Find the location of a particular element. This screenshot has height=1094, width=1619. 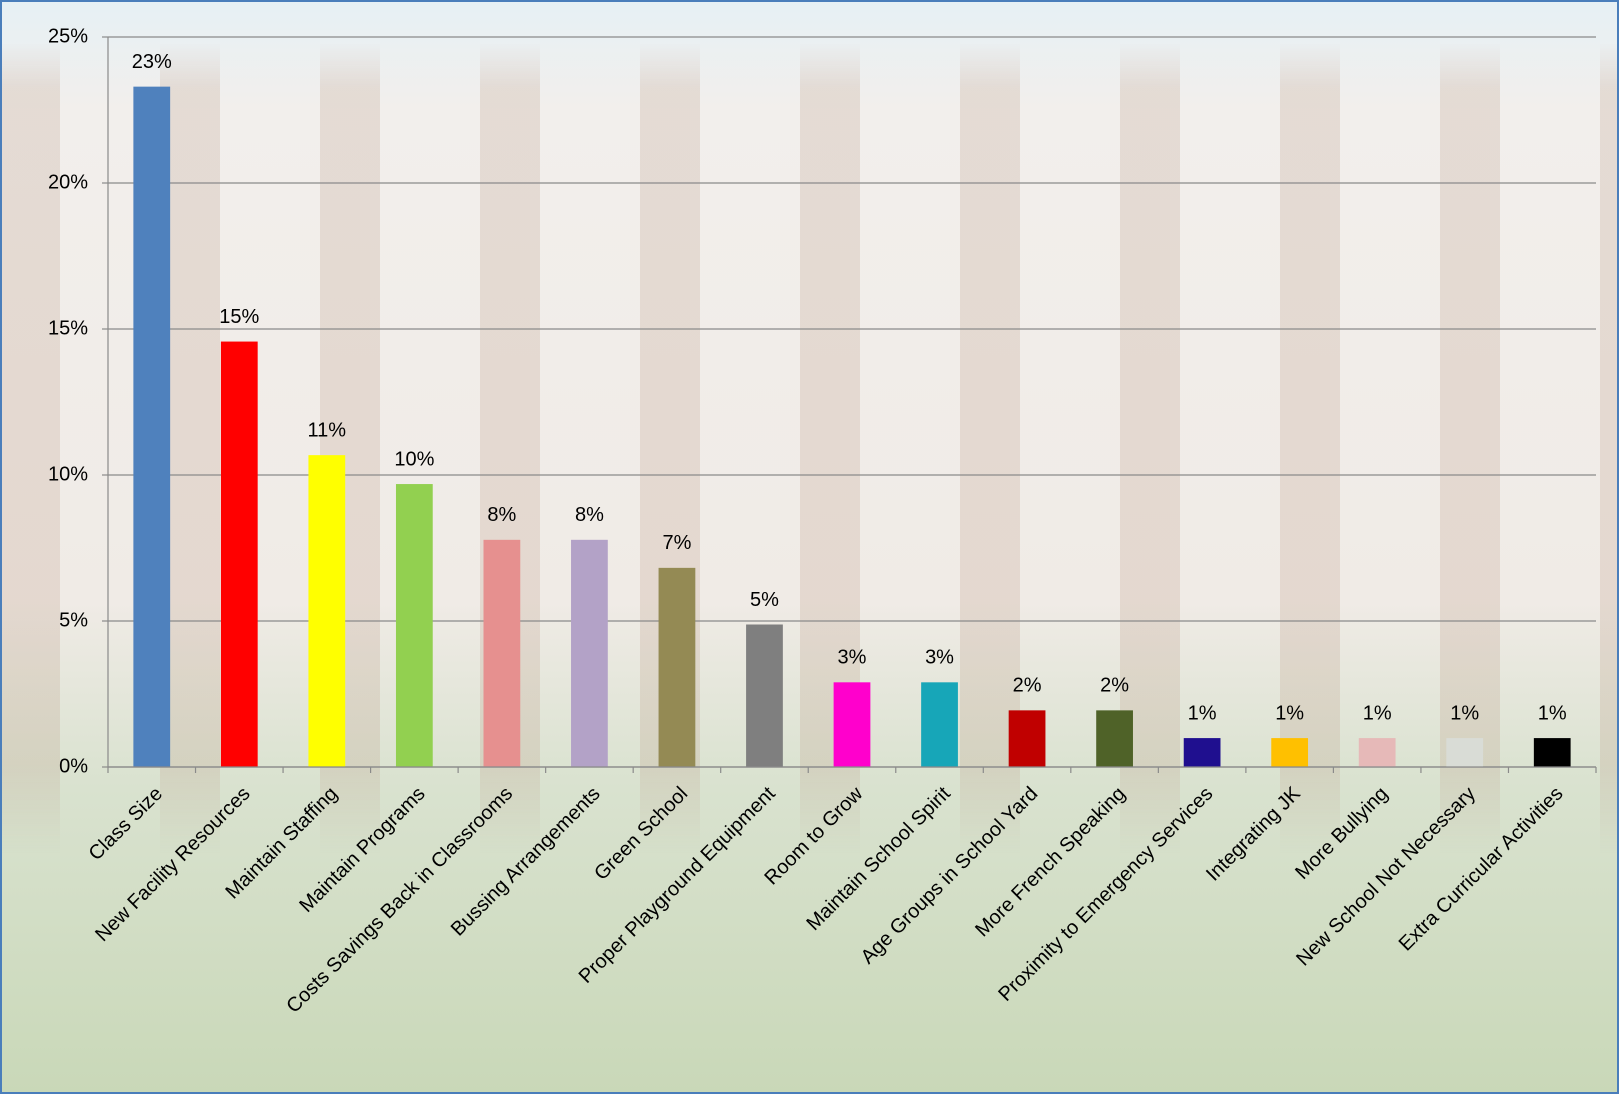

x-tick-label: Integrating JK is located at coordinates (1253, 833).